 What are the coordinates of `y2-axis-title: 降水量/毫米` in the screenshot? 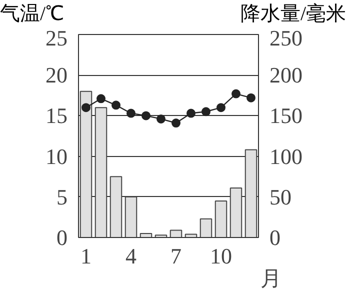 It's located at (293, 14).